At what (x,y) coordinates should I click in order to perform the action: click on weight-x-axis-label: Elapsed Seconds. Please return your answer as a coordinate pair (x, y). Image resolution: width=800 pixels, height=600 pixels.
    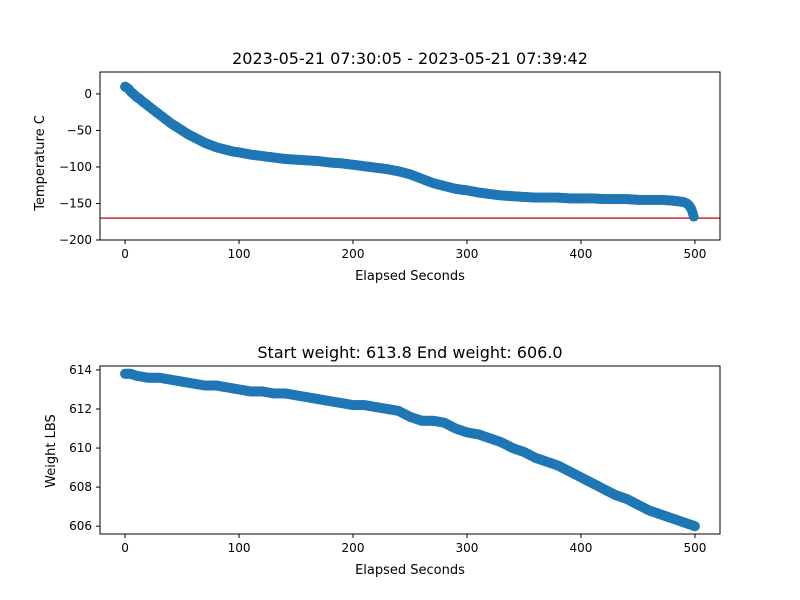
    Looking at the image, I should click on (410, 570).